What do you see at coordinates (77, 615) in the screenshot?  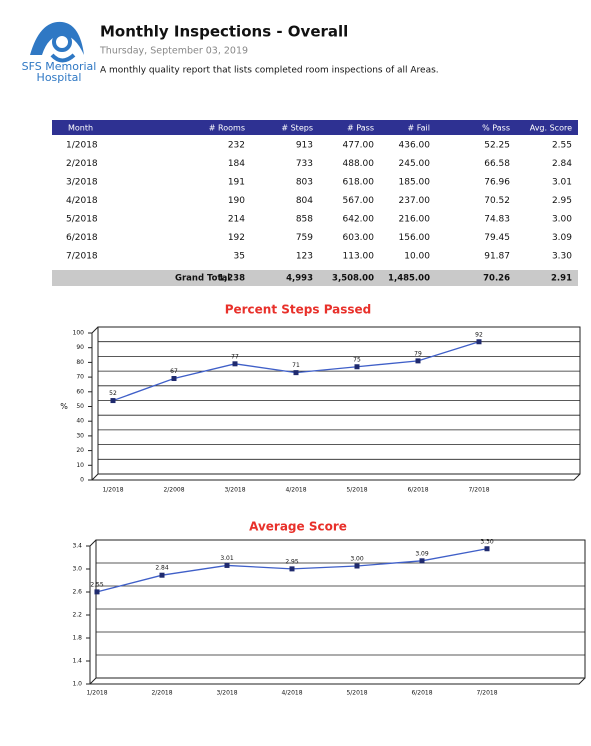 I see `y-tick-label: 2.2` at bounding box center [77, 615].